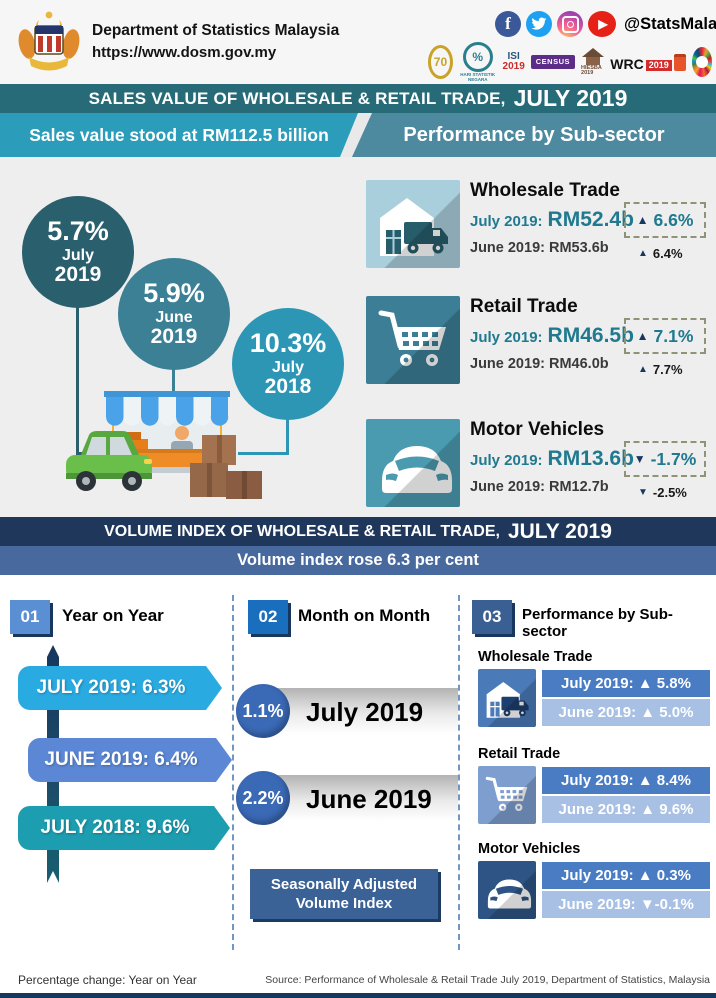  What do you see at coordinates (358, 995) in the screenshot?
I see `bottom-bar` at bounding box center [358, 995].